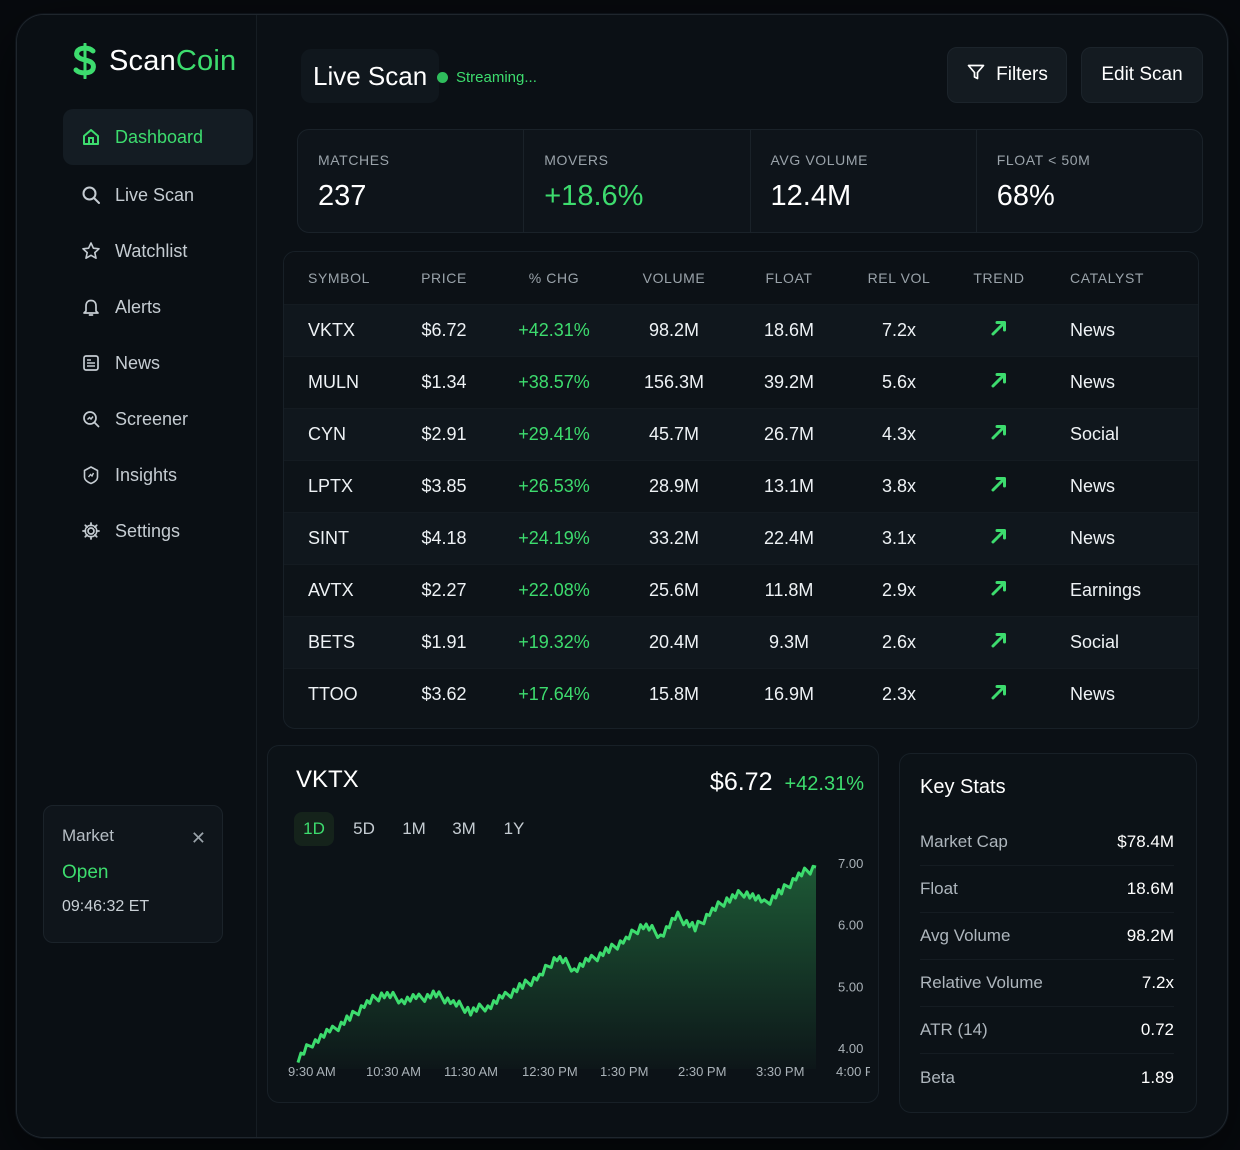  What do you see at coordinates (741, 537) in the screenshot?
I see `table-row: SINT $4.18 +24.19% 33.2M 22.4M 3.1x News` at bounding box center [741, 537].